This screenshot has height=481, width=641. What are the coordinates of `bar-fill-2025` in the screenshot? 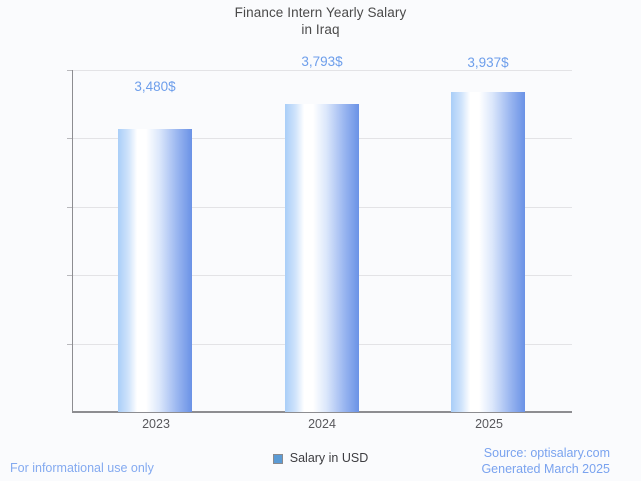 It's located at (488, 252).